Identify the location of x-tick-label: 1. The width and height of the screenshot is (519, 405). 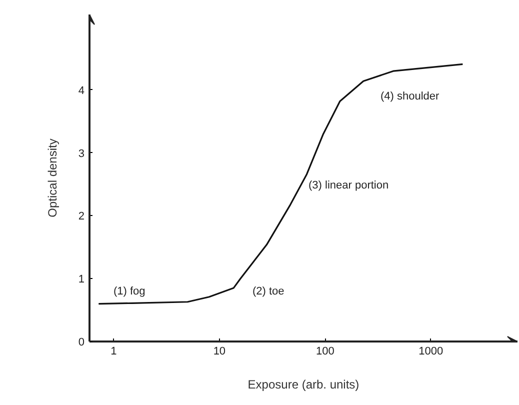
(113, 352).